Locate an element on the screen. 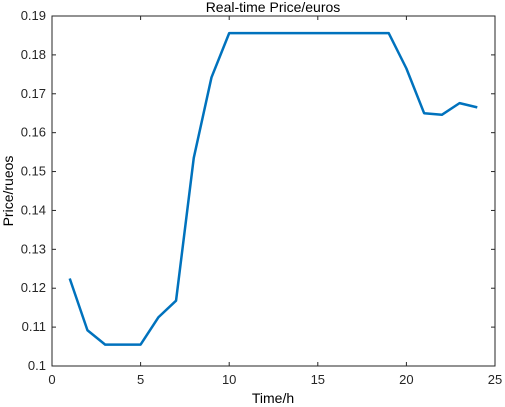 The height and width of the screenshot is (407, 505). y-tick-label: 0.14 is located at coordinates (33, 209).